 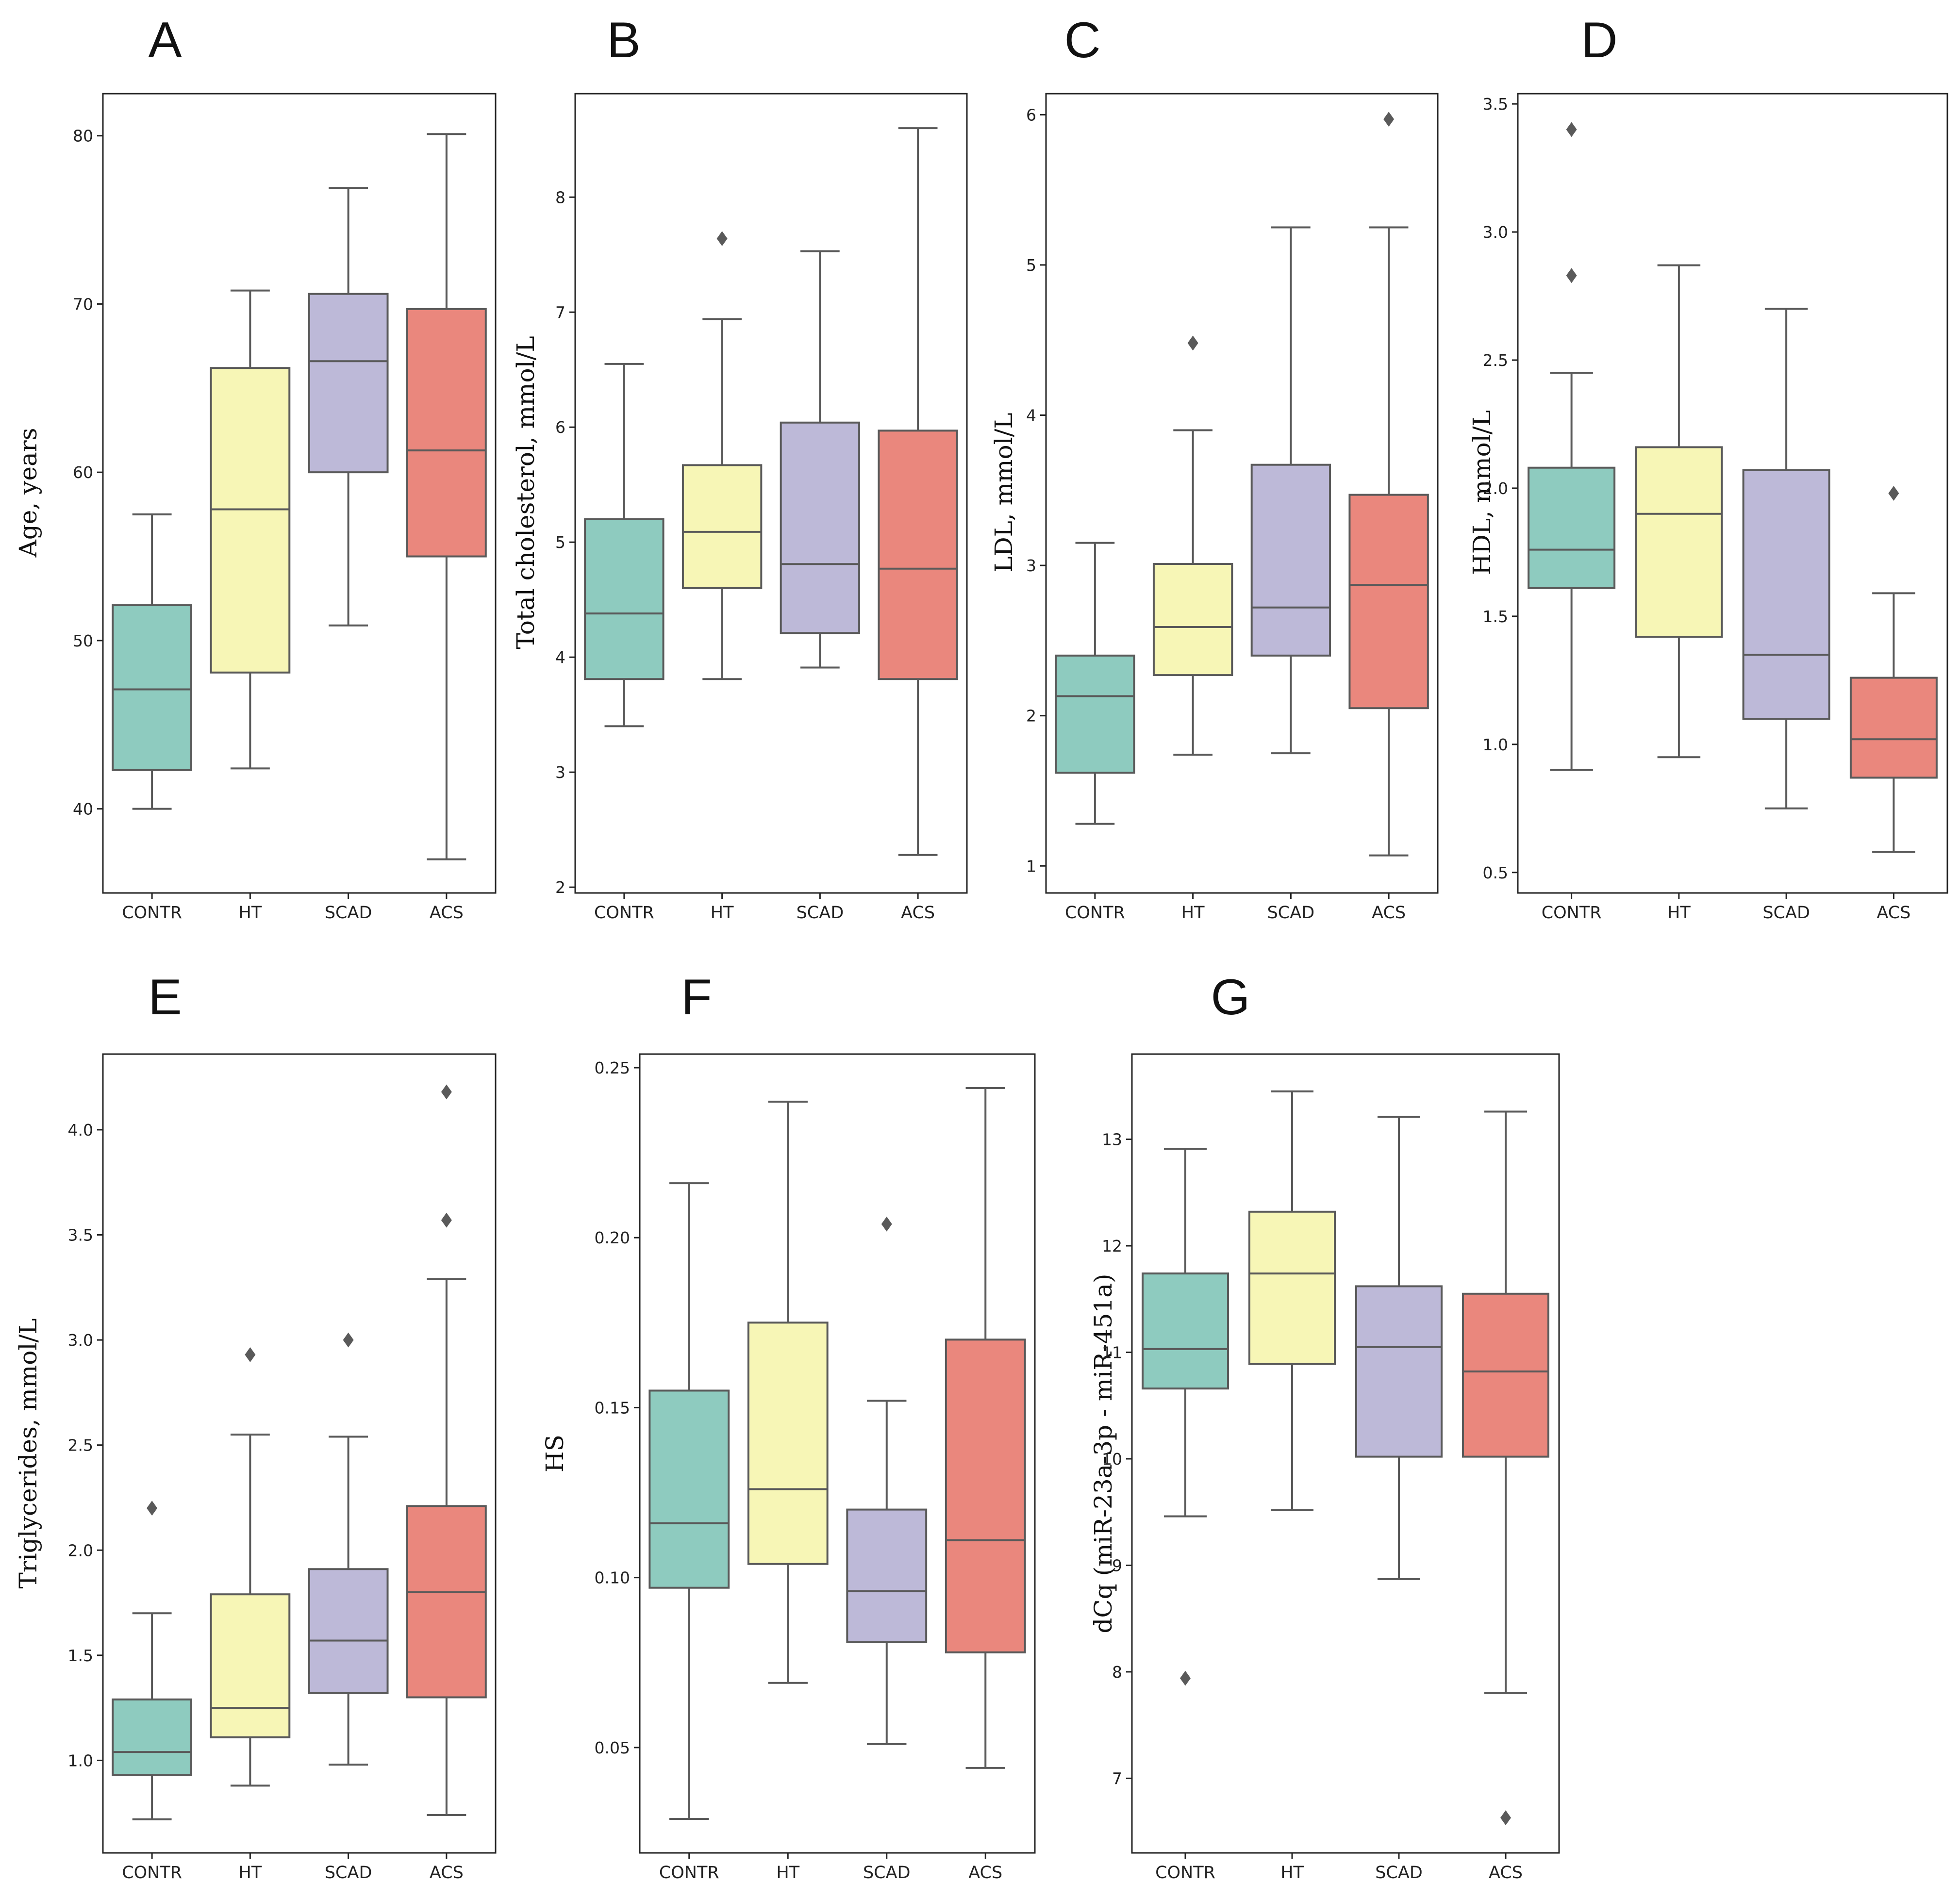 What do you see at coordinates (612, 1067) in the screenshot?
I see `y-tick-label: 0.25` at bounding box center [612, 1067].